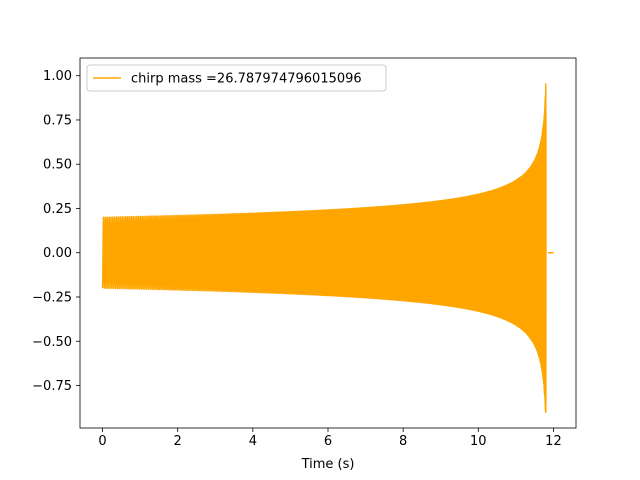  Describe the element at coordinates (52, 342) in the screenshot. I see `y-tick-label: −0.50` at that location.